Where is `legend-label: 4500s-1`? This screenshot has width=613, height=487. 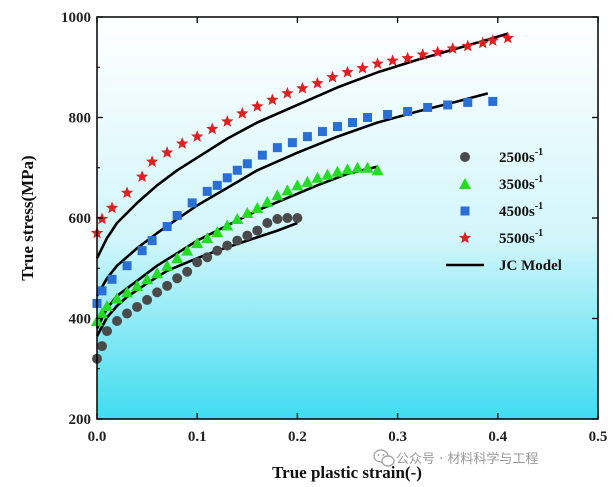 legend-label: 4500s-1 is located at coordinates (521, 210).